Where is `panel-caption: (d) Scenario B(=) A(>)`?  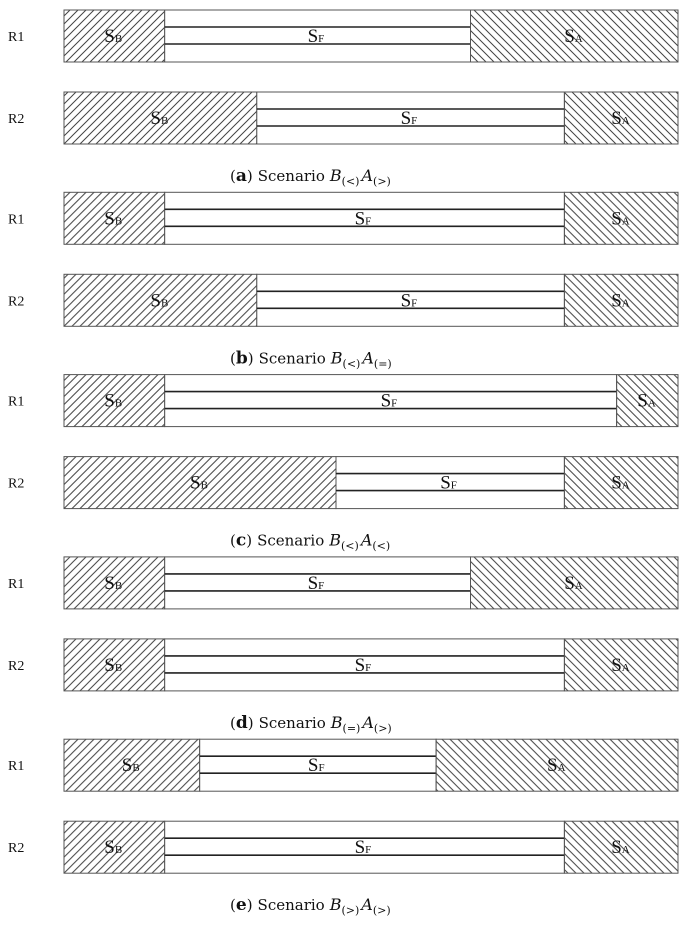 panel-caption: (d) Scenario B(=) A(>) is located at coordinates (311, 724).